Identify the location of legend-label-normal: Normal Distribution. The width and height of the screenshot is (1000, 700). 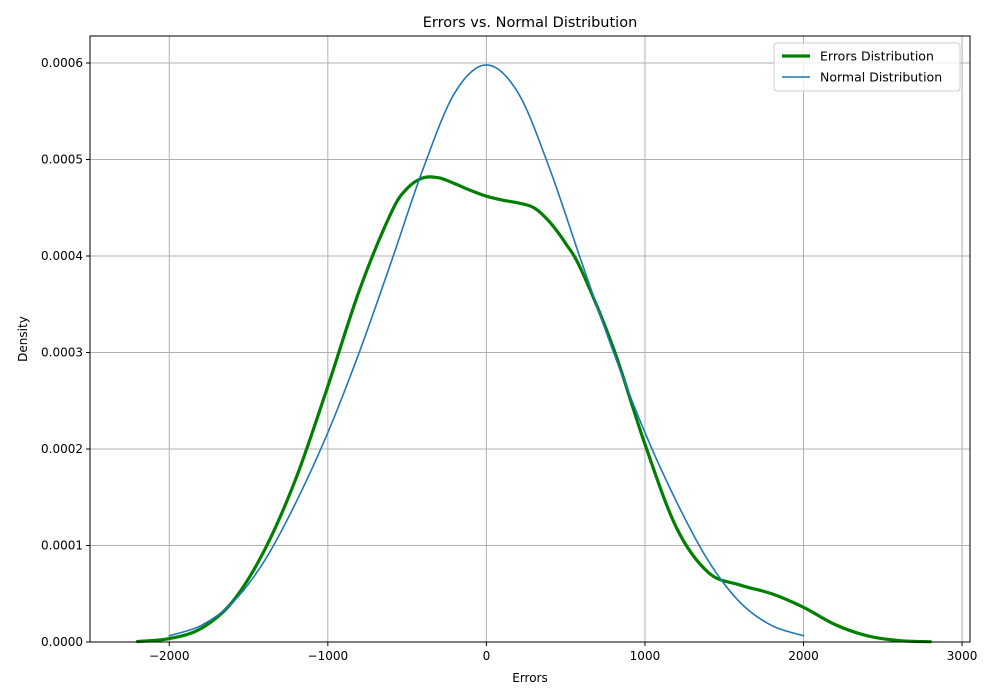
(881, 77).